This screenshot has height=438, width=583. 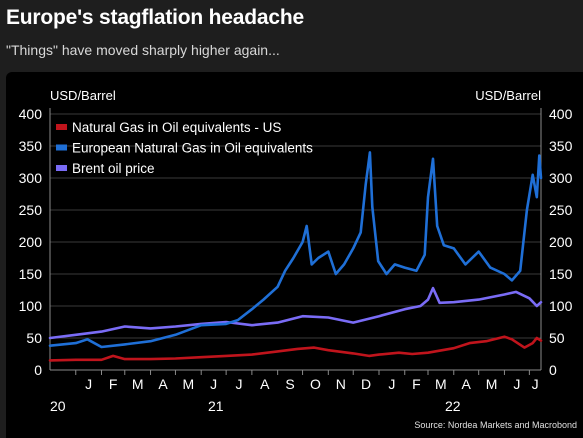 What do you see at coordinates (192, 148) in the screenshot?
I see `legend-label: European Natural Gas in Oil equivalents` at bounding box center [192, 148].